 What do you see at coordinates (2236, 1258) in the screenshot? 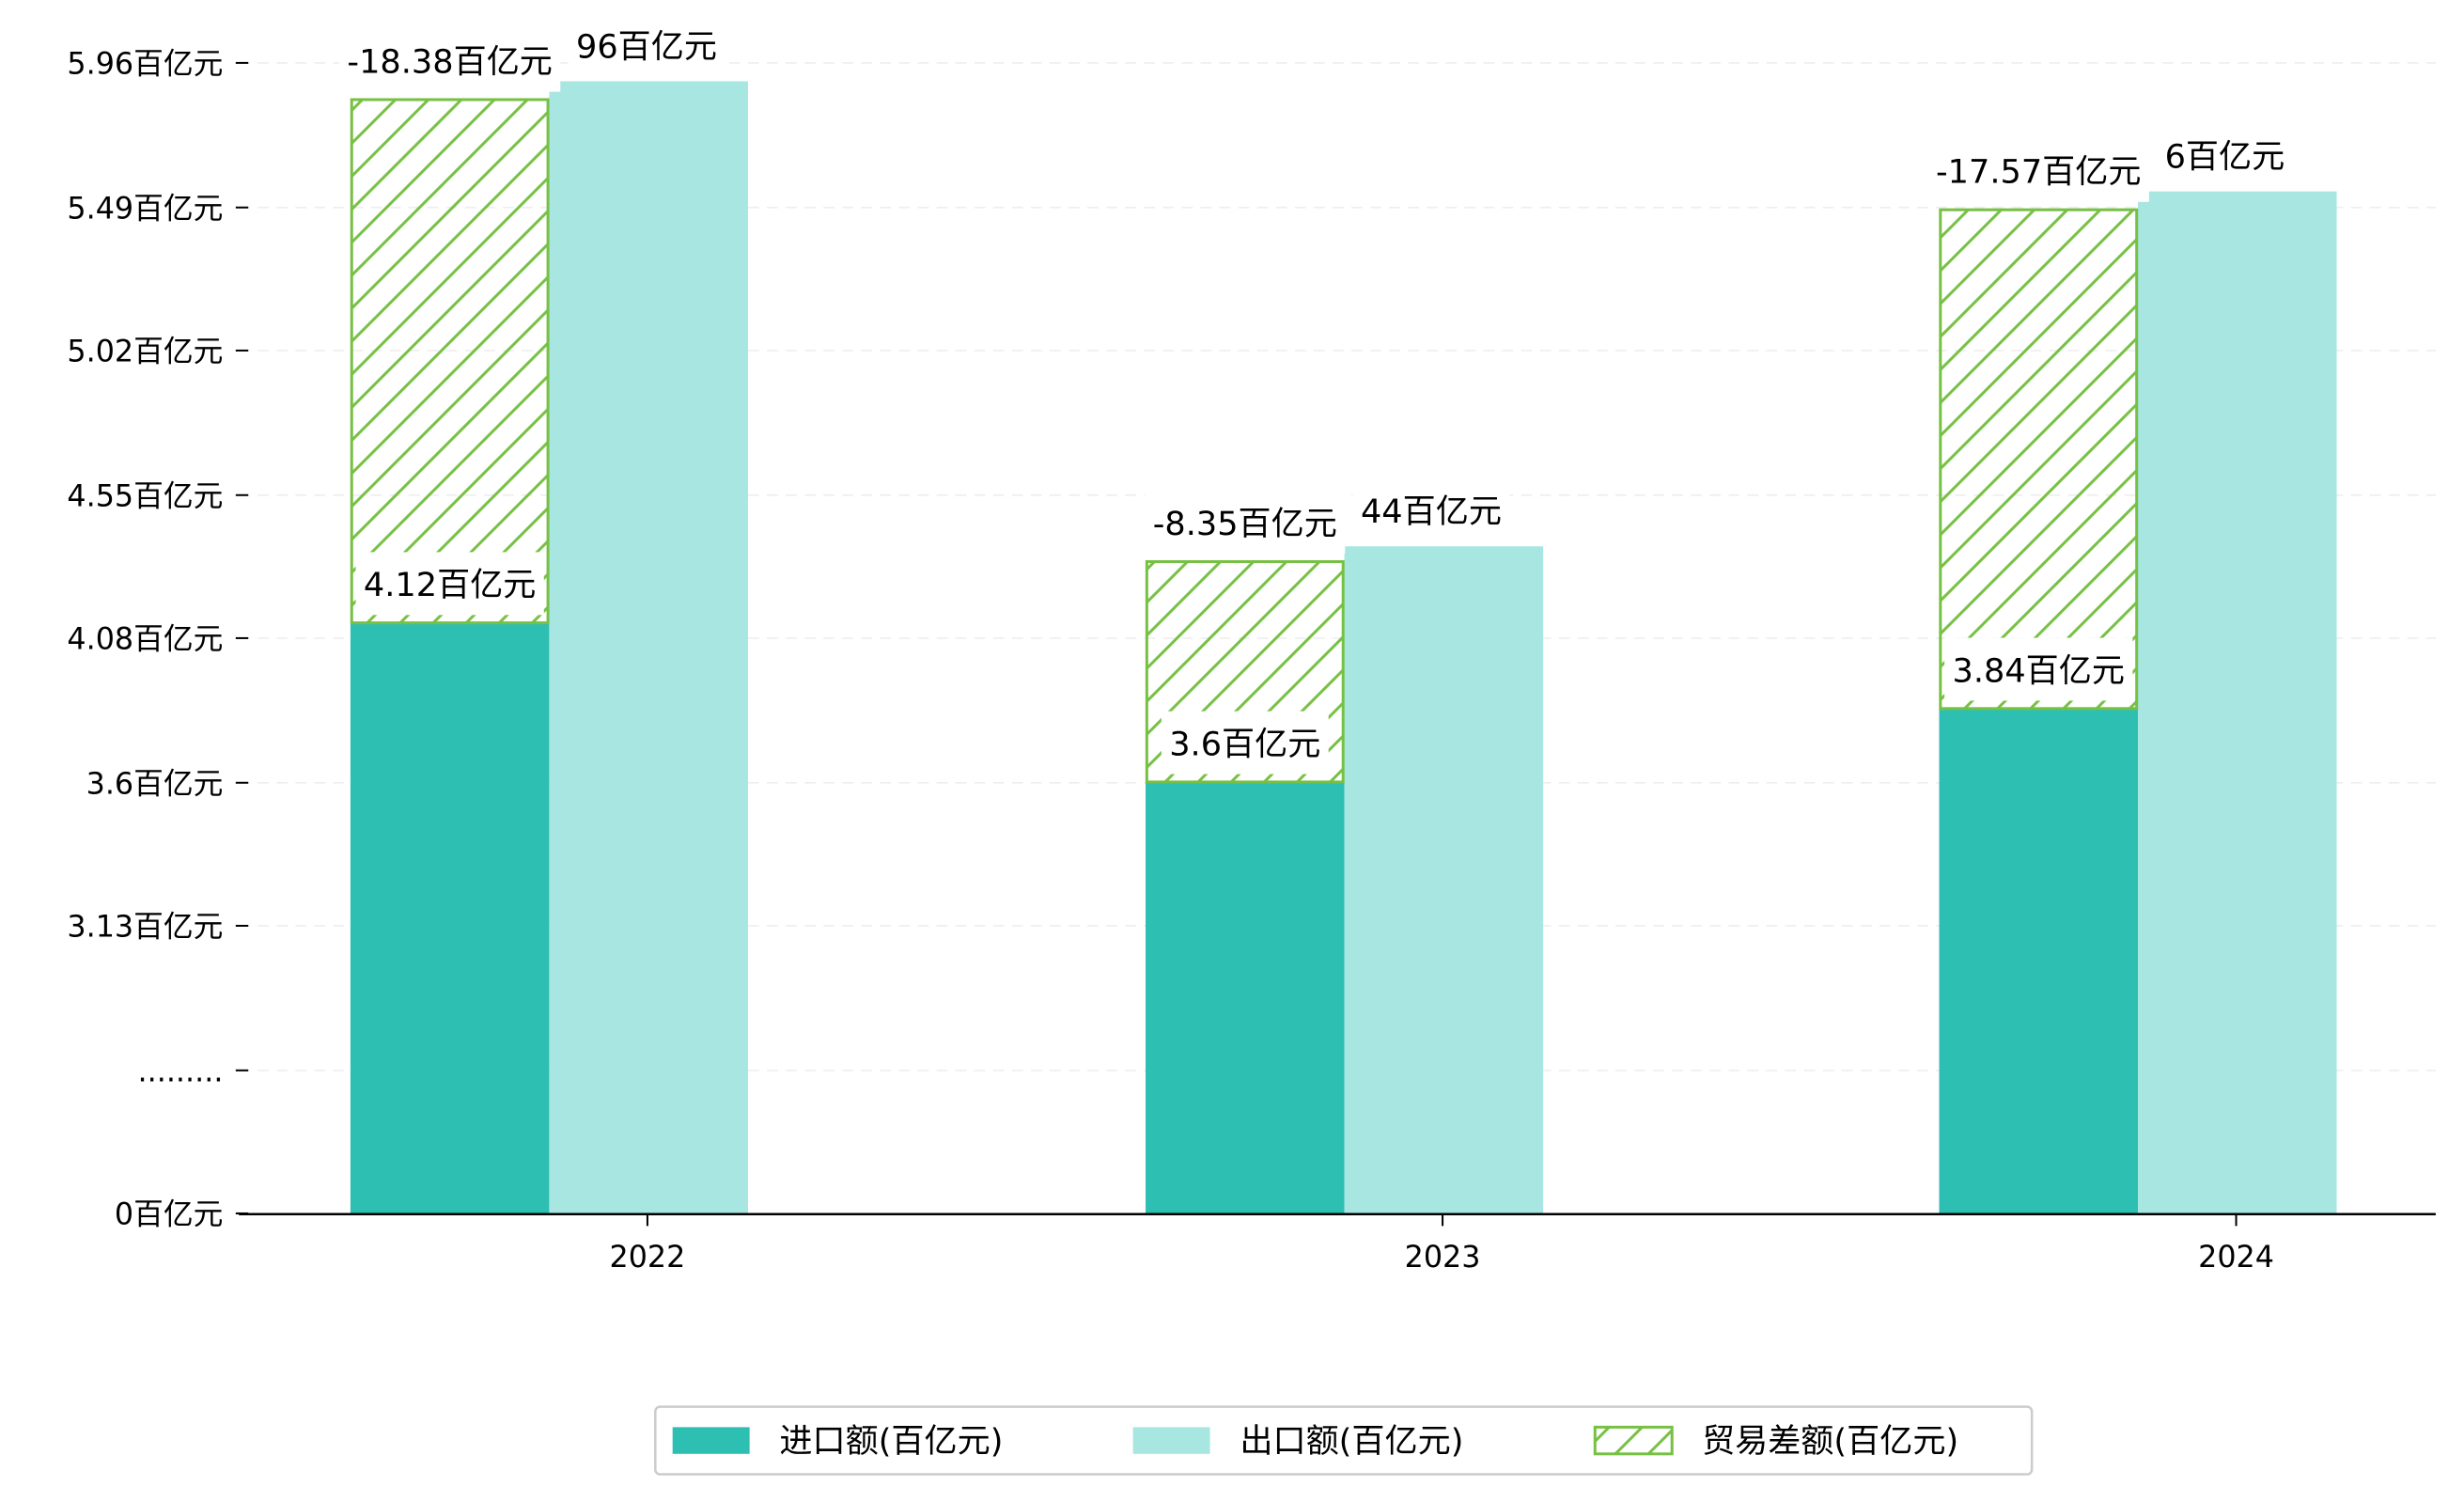
I see `x-tick-label: 2024` at bounding box center [2236, 1258].